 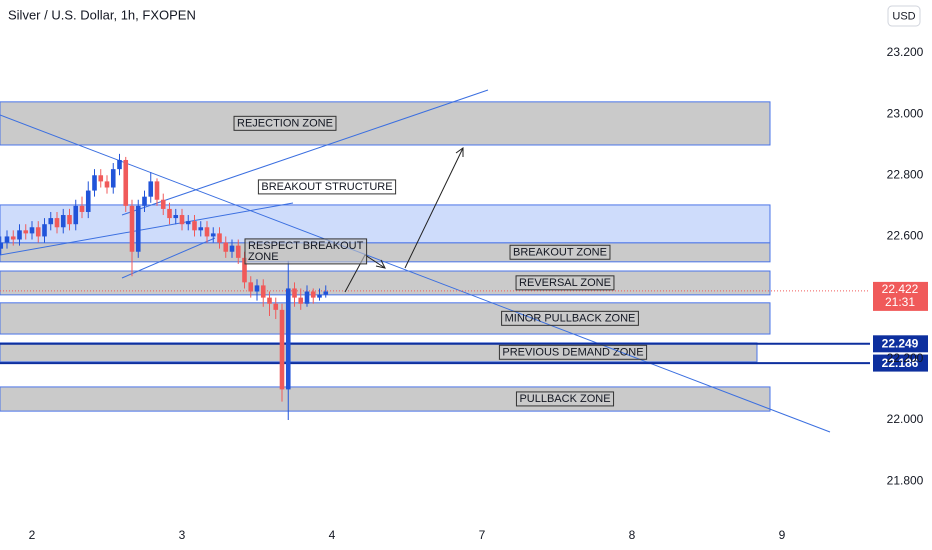 I want to click on y-tick-label: 22.800, so click(x=905, y=174).